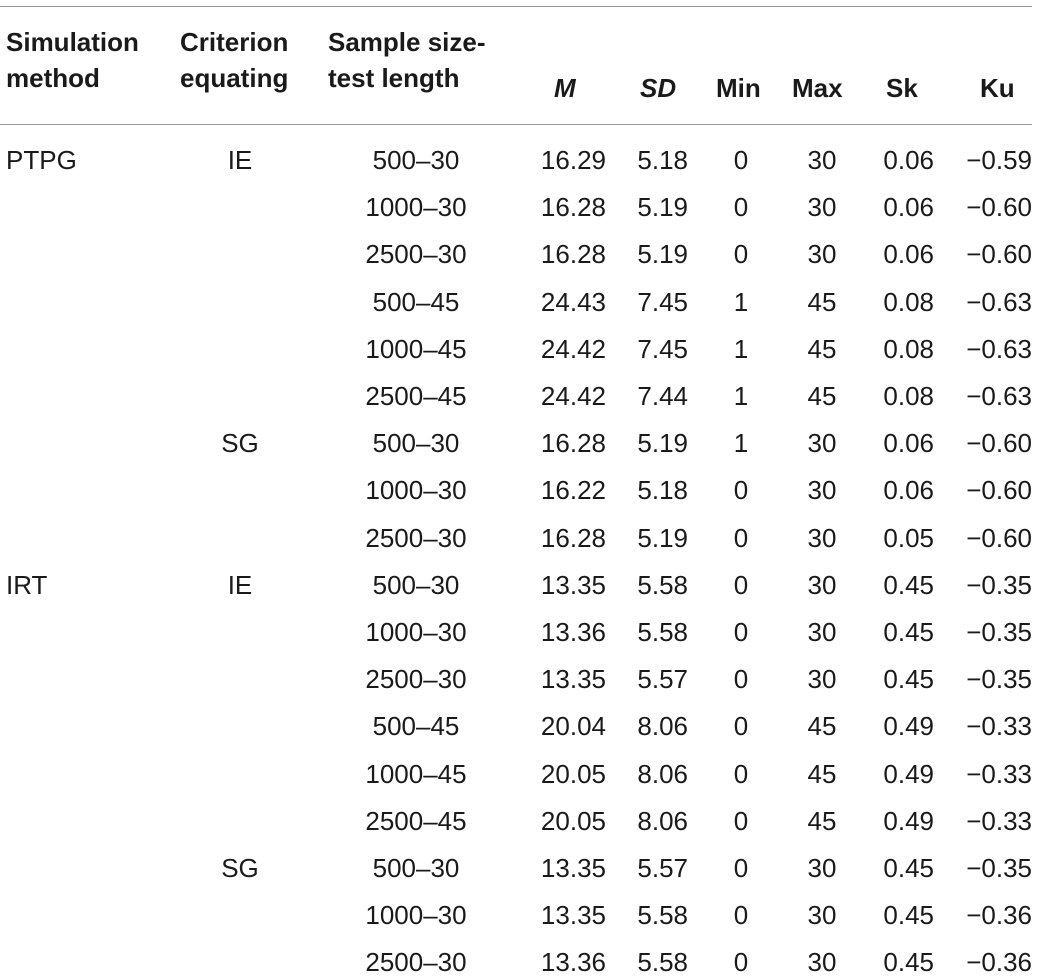 The image size is (1039, 980). What do you see at coordinates (573, 773) in the screenshot?
I see `cell-m: 20.05` at bounding box center [573, 773].